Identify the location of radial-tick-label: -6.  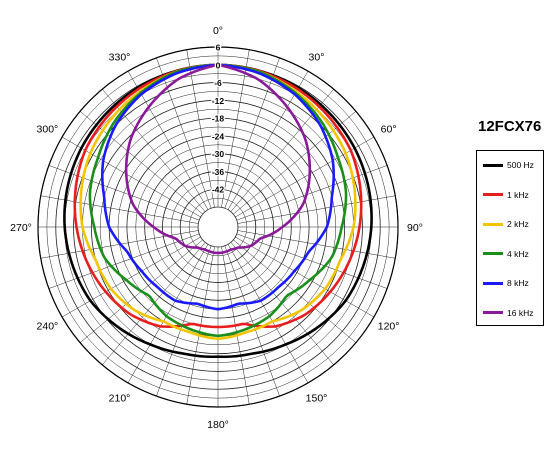
(218, 83).